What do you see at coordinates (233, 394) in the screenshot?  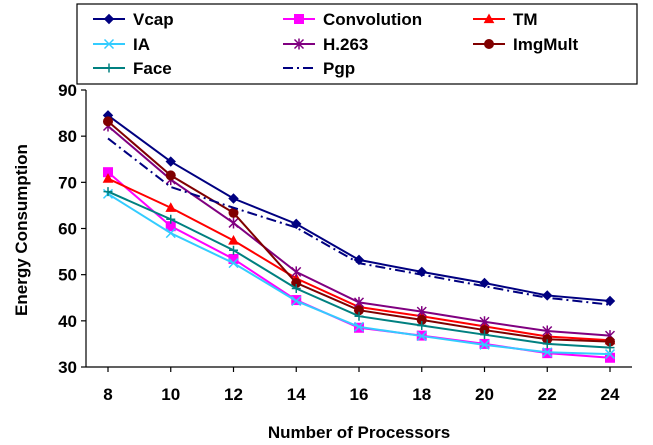 I see `x-tick-label: 12` at bounding box center [233, 394].